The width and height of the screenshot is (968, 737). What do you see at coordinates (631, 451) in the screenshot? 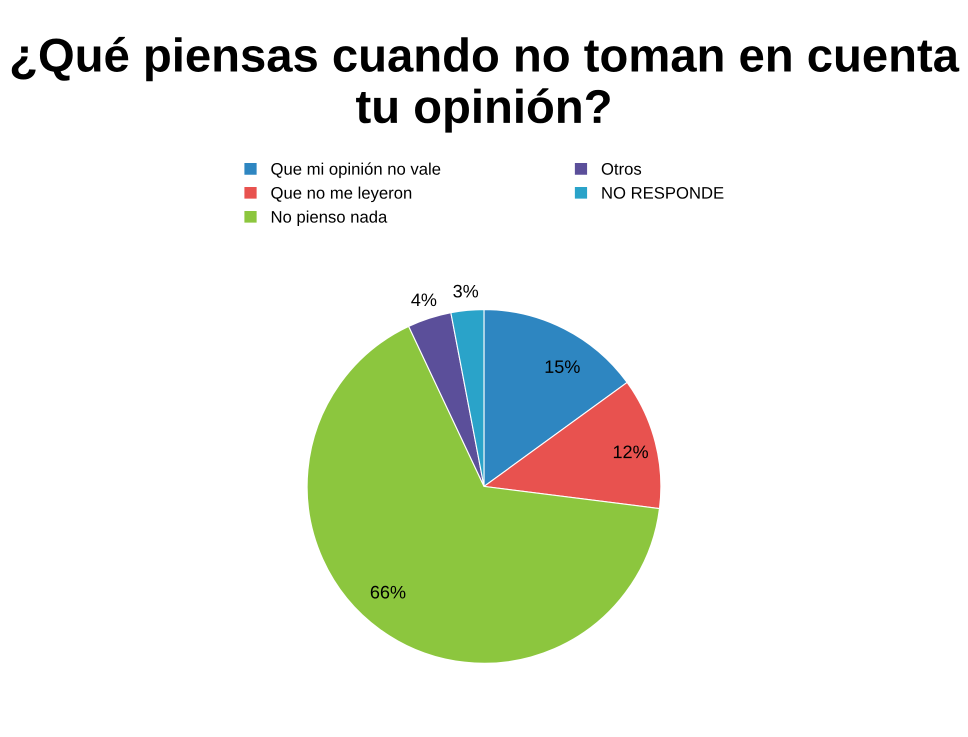
I see `data-label: 12%` at bounding box center [631, 451].